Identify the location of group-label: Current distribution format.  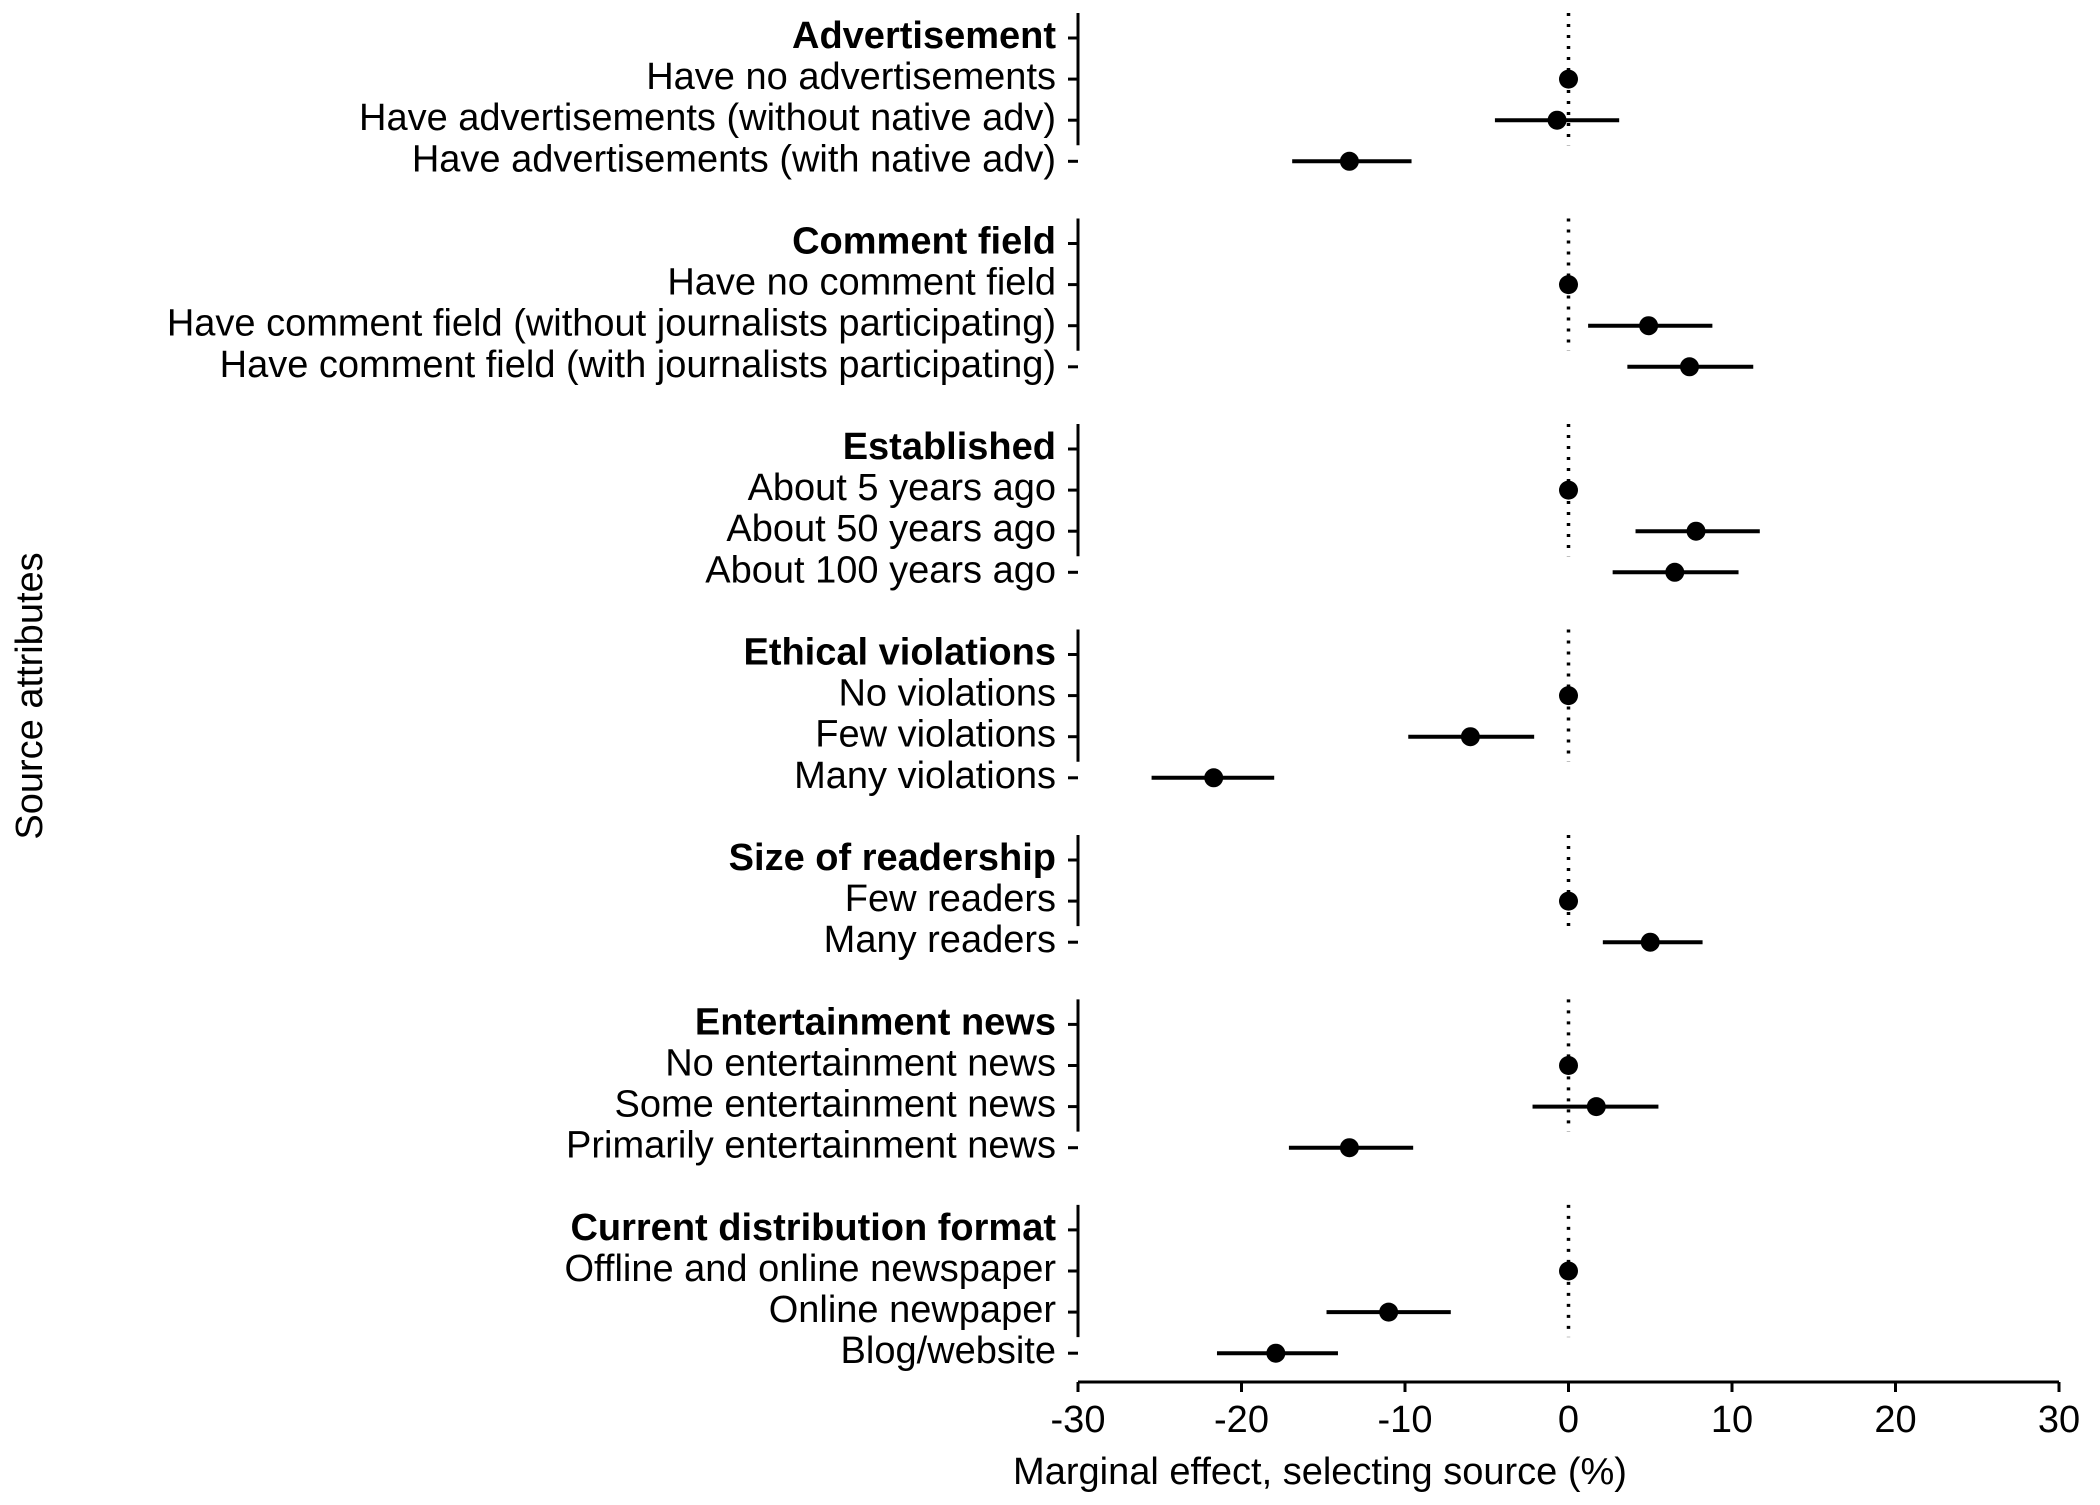
(813, 1228).